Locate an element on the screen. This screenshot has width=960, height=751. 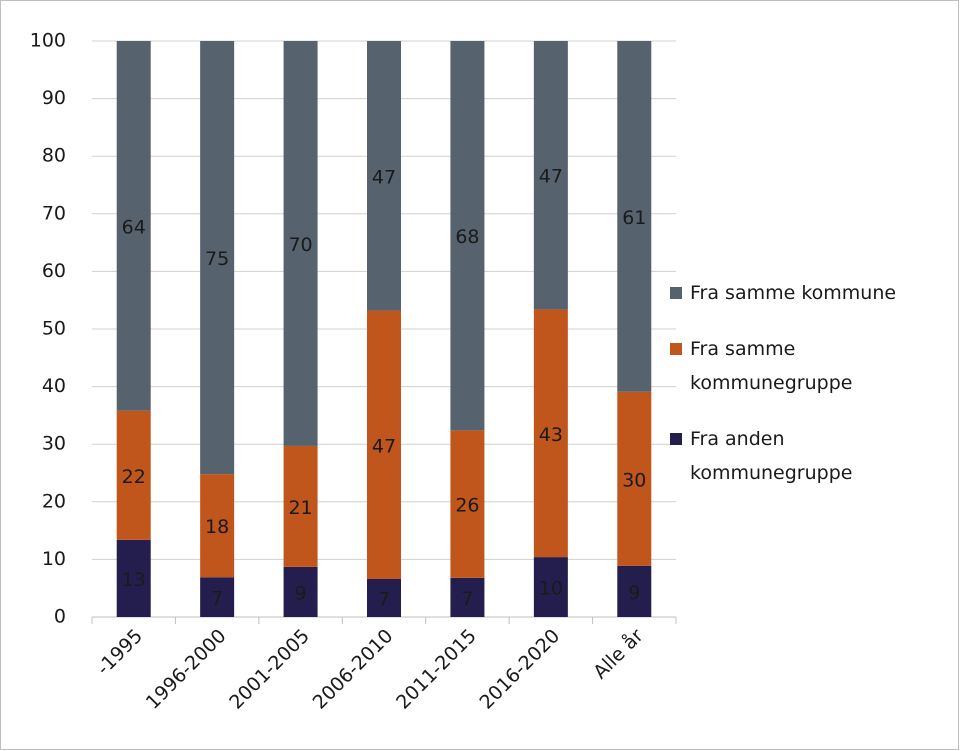
legend-label: Fra anden kommunegruppe is located at coordinates (771, 456).